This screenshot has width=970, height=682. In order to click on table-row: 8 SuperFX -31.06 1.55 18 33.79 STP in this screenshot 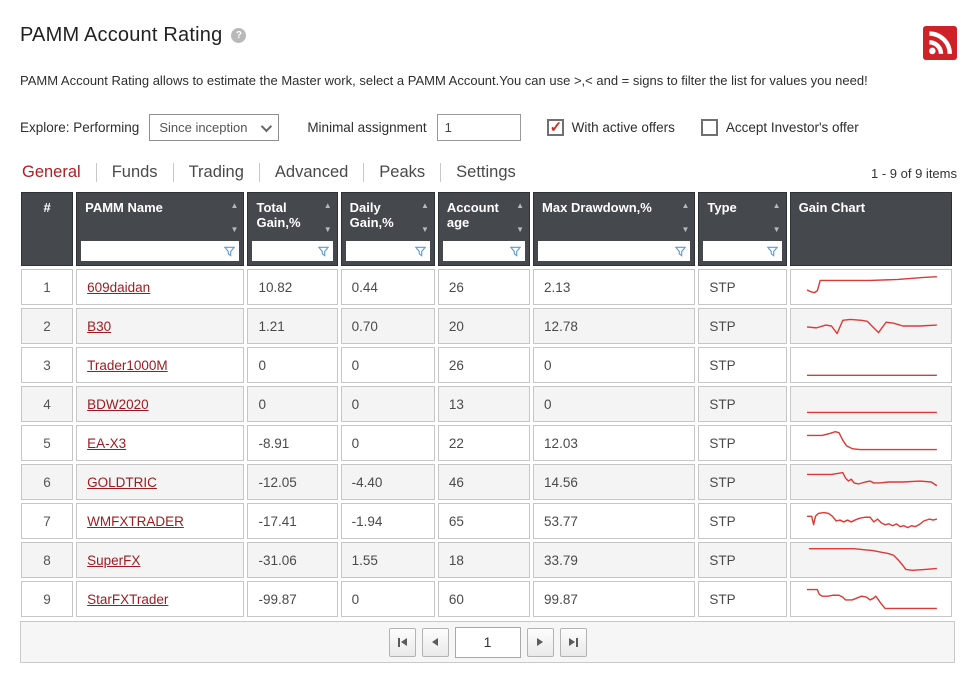, I will do `click(486, 560)`.